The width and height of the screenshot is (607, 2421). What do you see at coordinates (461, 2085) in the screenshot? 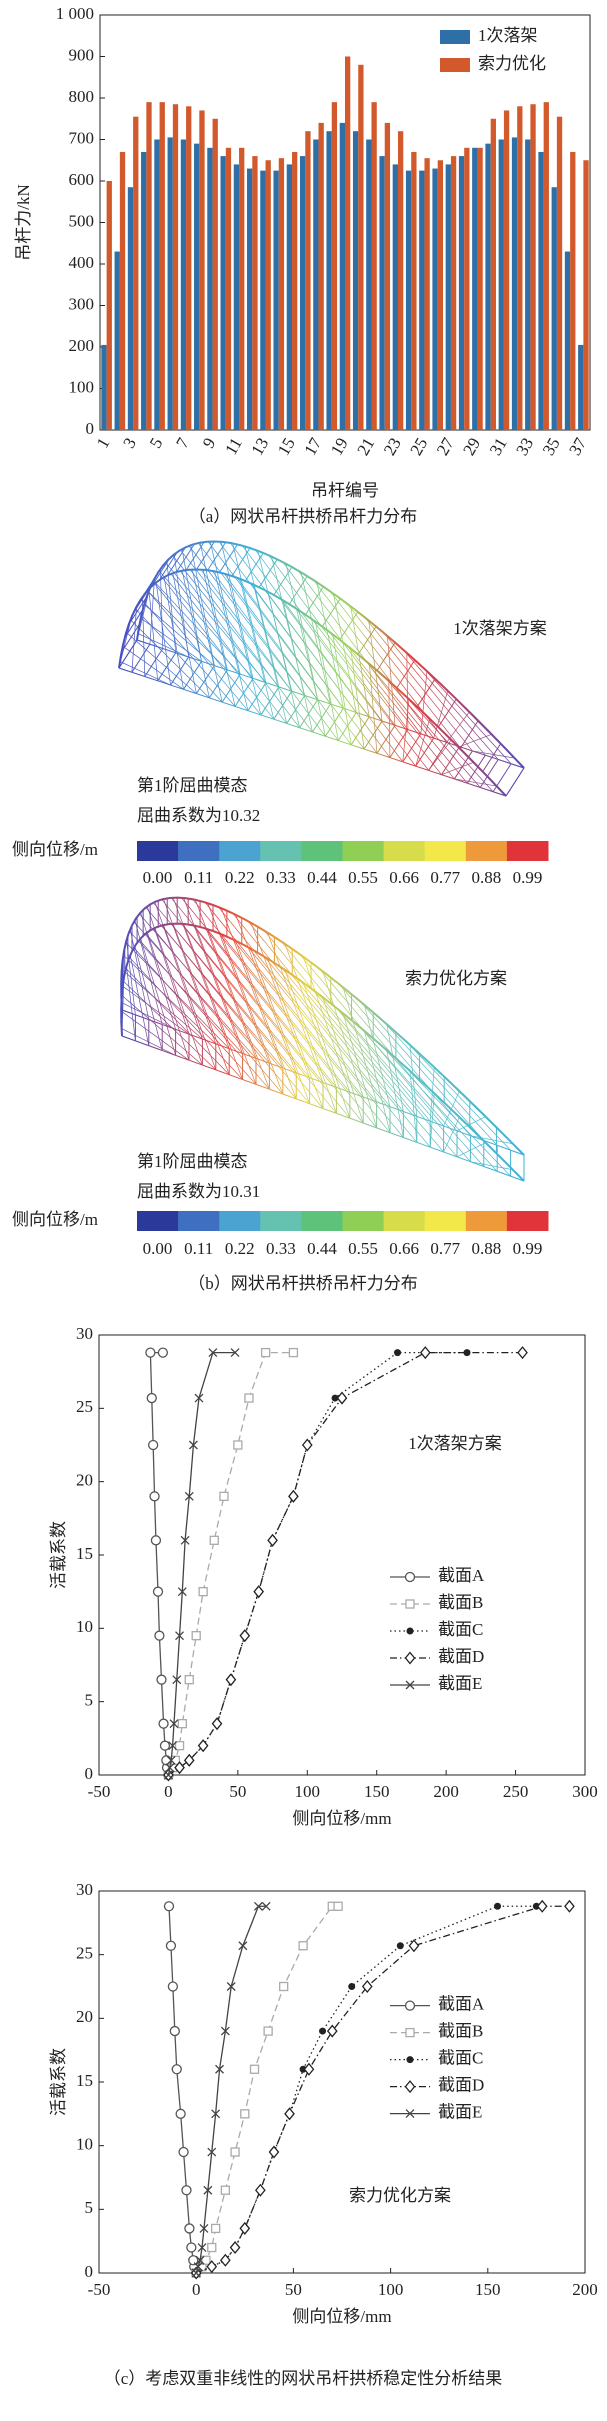
I see `legend-label: 截面D` at bounding box center [461, 2085].